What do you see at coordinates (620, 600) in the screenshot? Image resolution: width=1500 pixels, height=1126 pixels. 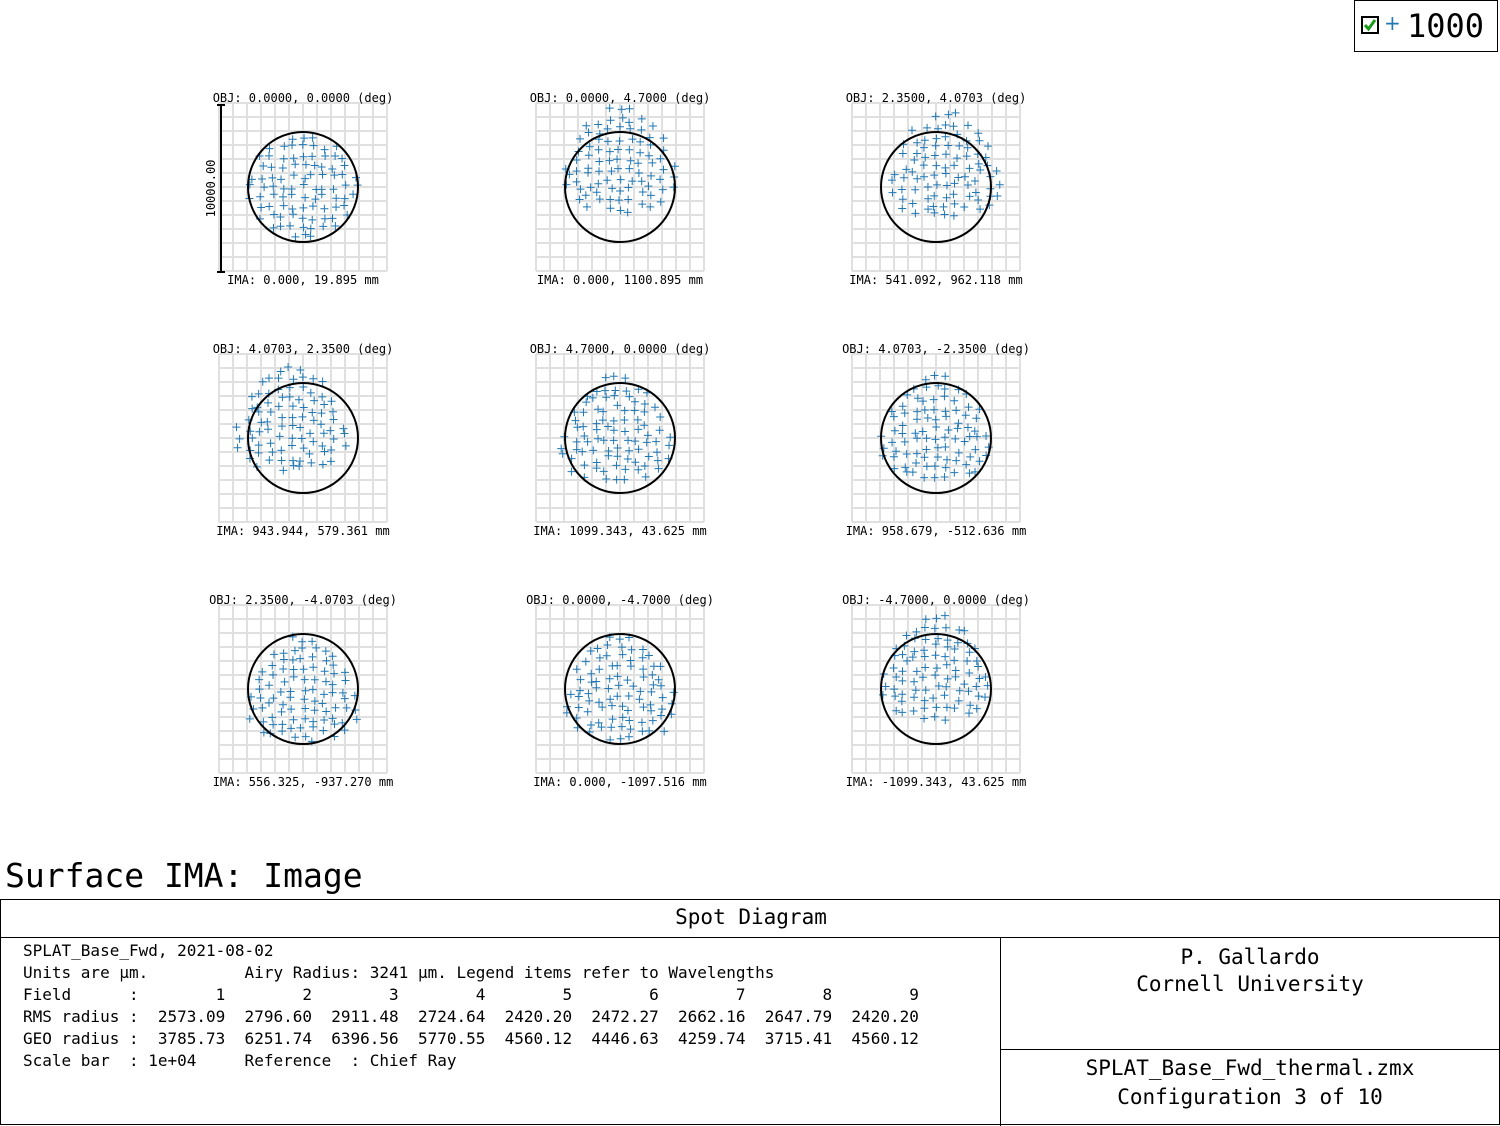 I see `object-field-label: OBJ: 0.0000, -4.7000 (deg)` at bounding box center [620, 600].